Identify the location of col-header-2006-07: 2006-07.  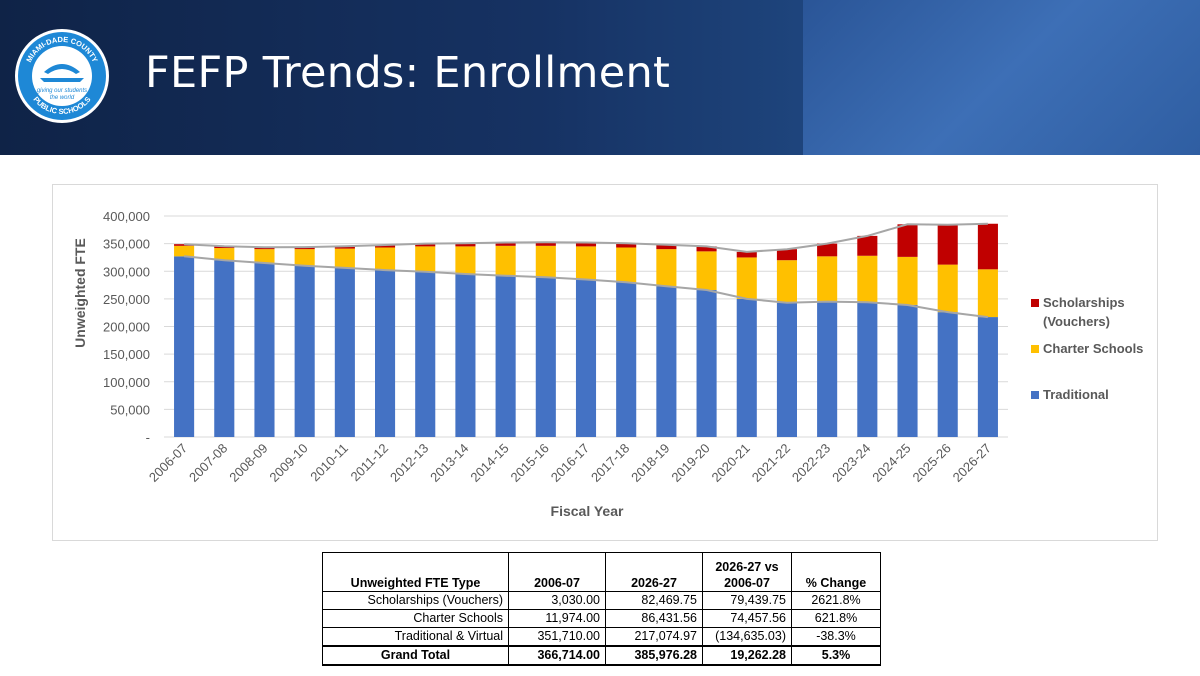
(557, 572).